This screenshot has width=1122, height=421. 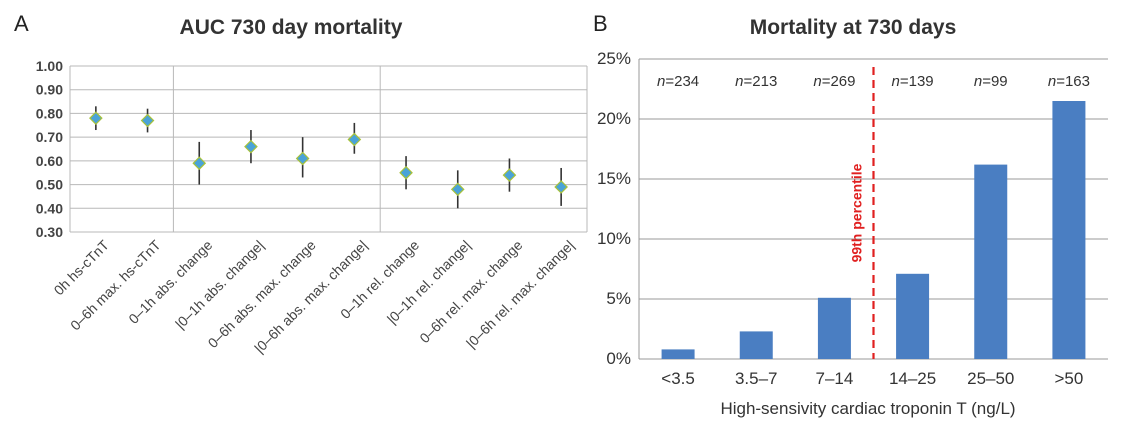 What do you see at coordinates (600, 23) in the screenshot?
I see `panel-b-letter: B` at bounding box center [600, 23].